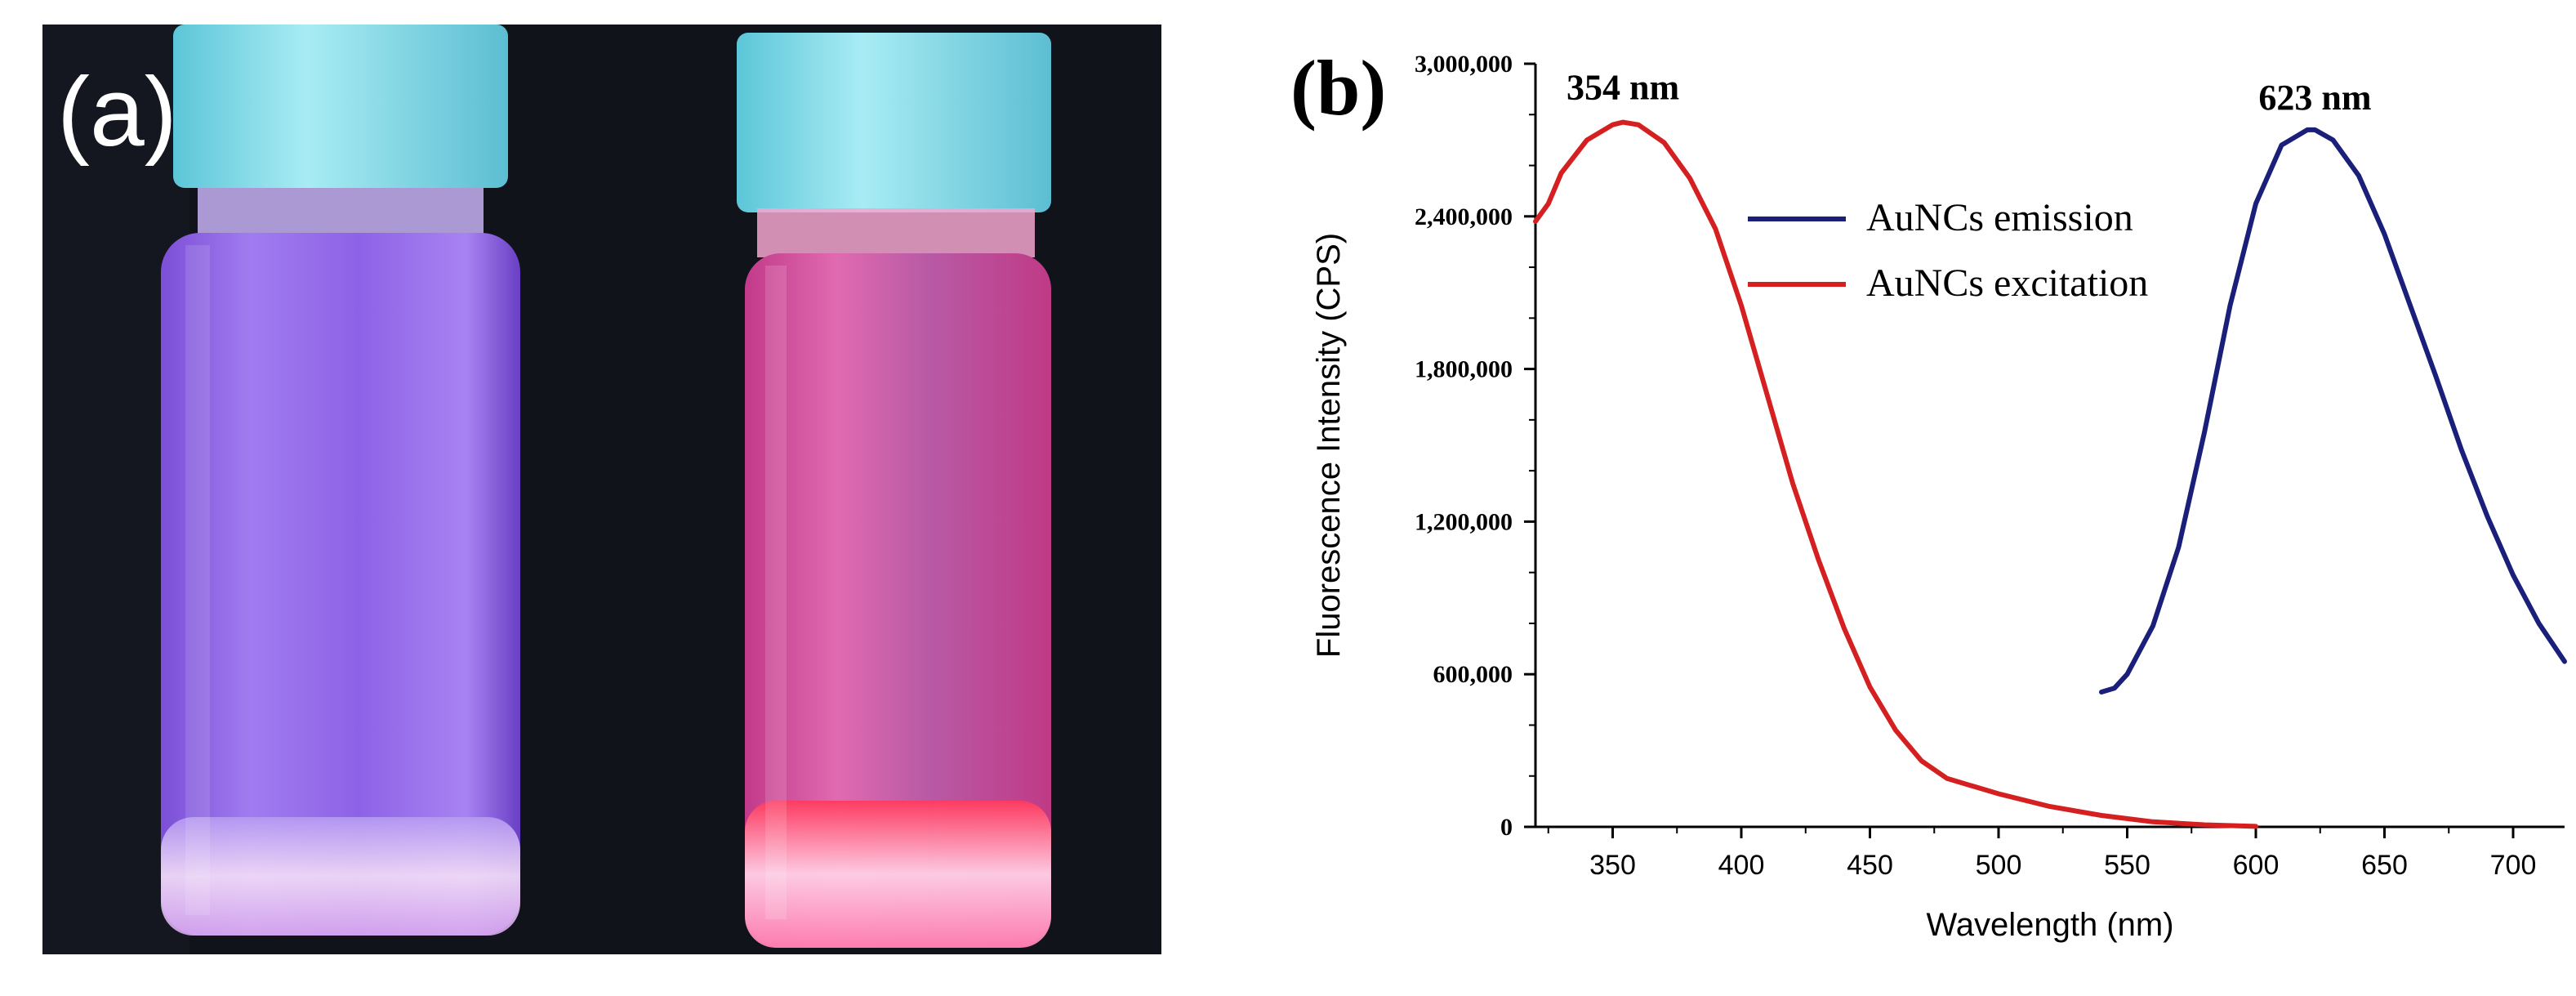  I want to click on peak-annotation: 623 nm, so click(2314, 98).